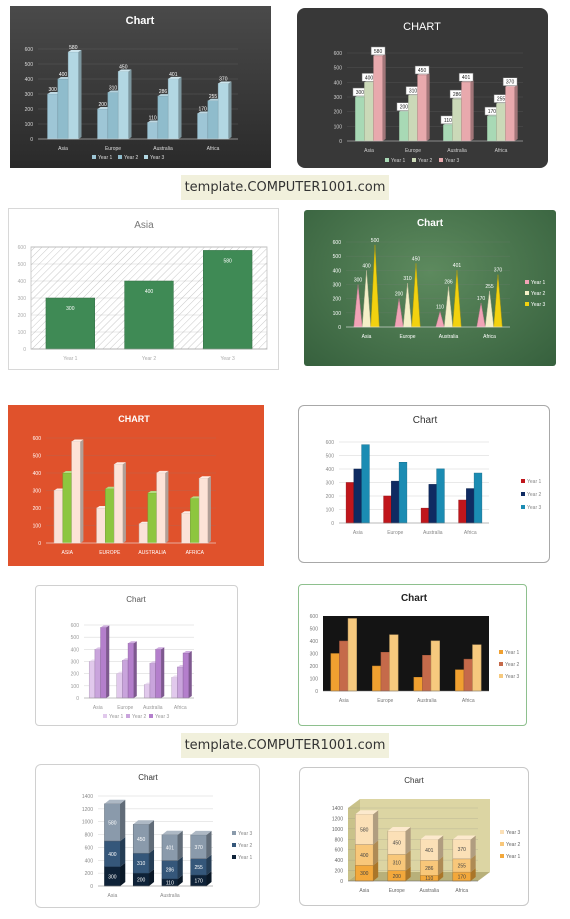  What do you see at coordinates (337, 819) in the screenshot?
I see `y-tick-label: 1200` at bounding box center [337, 819].